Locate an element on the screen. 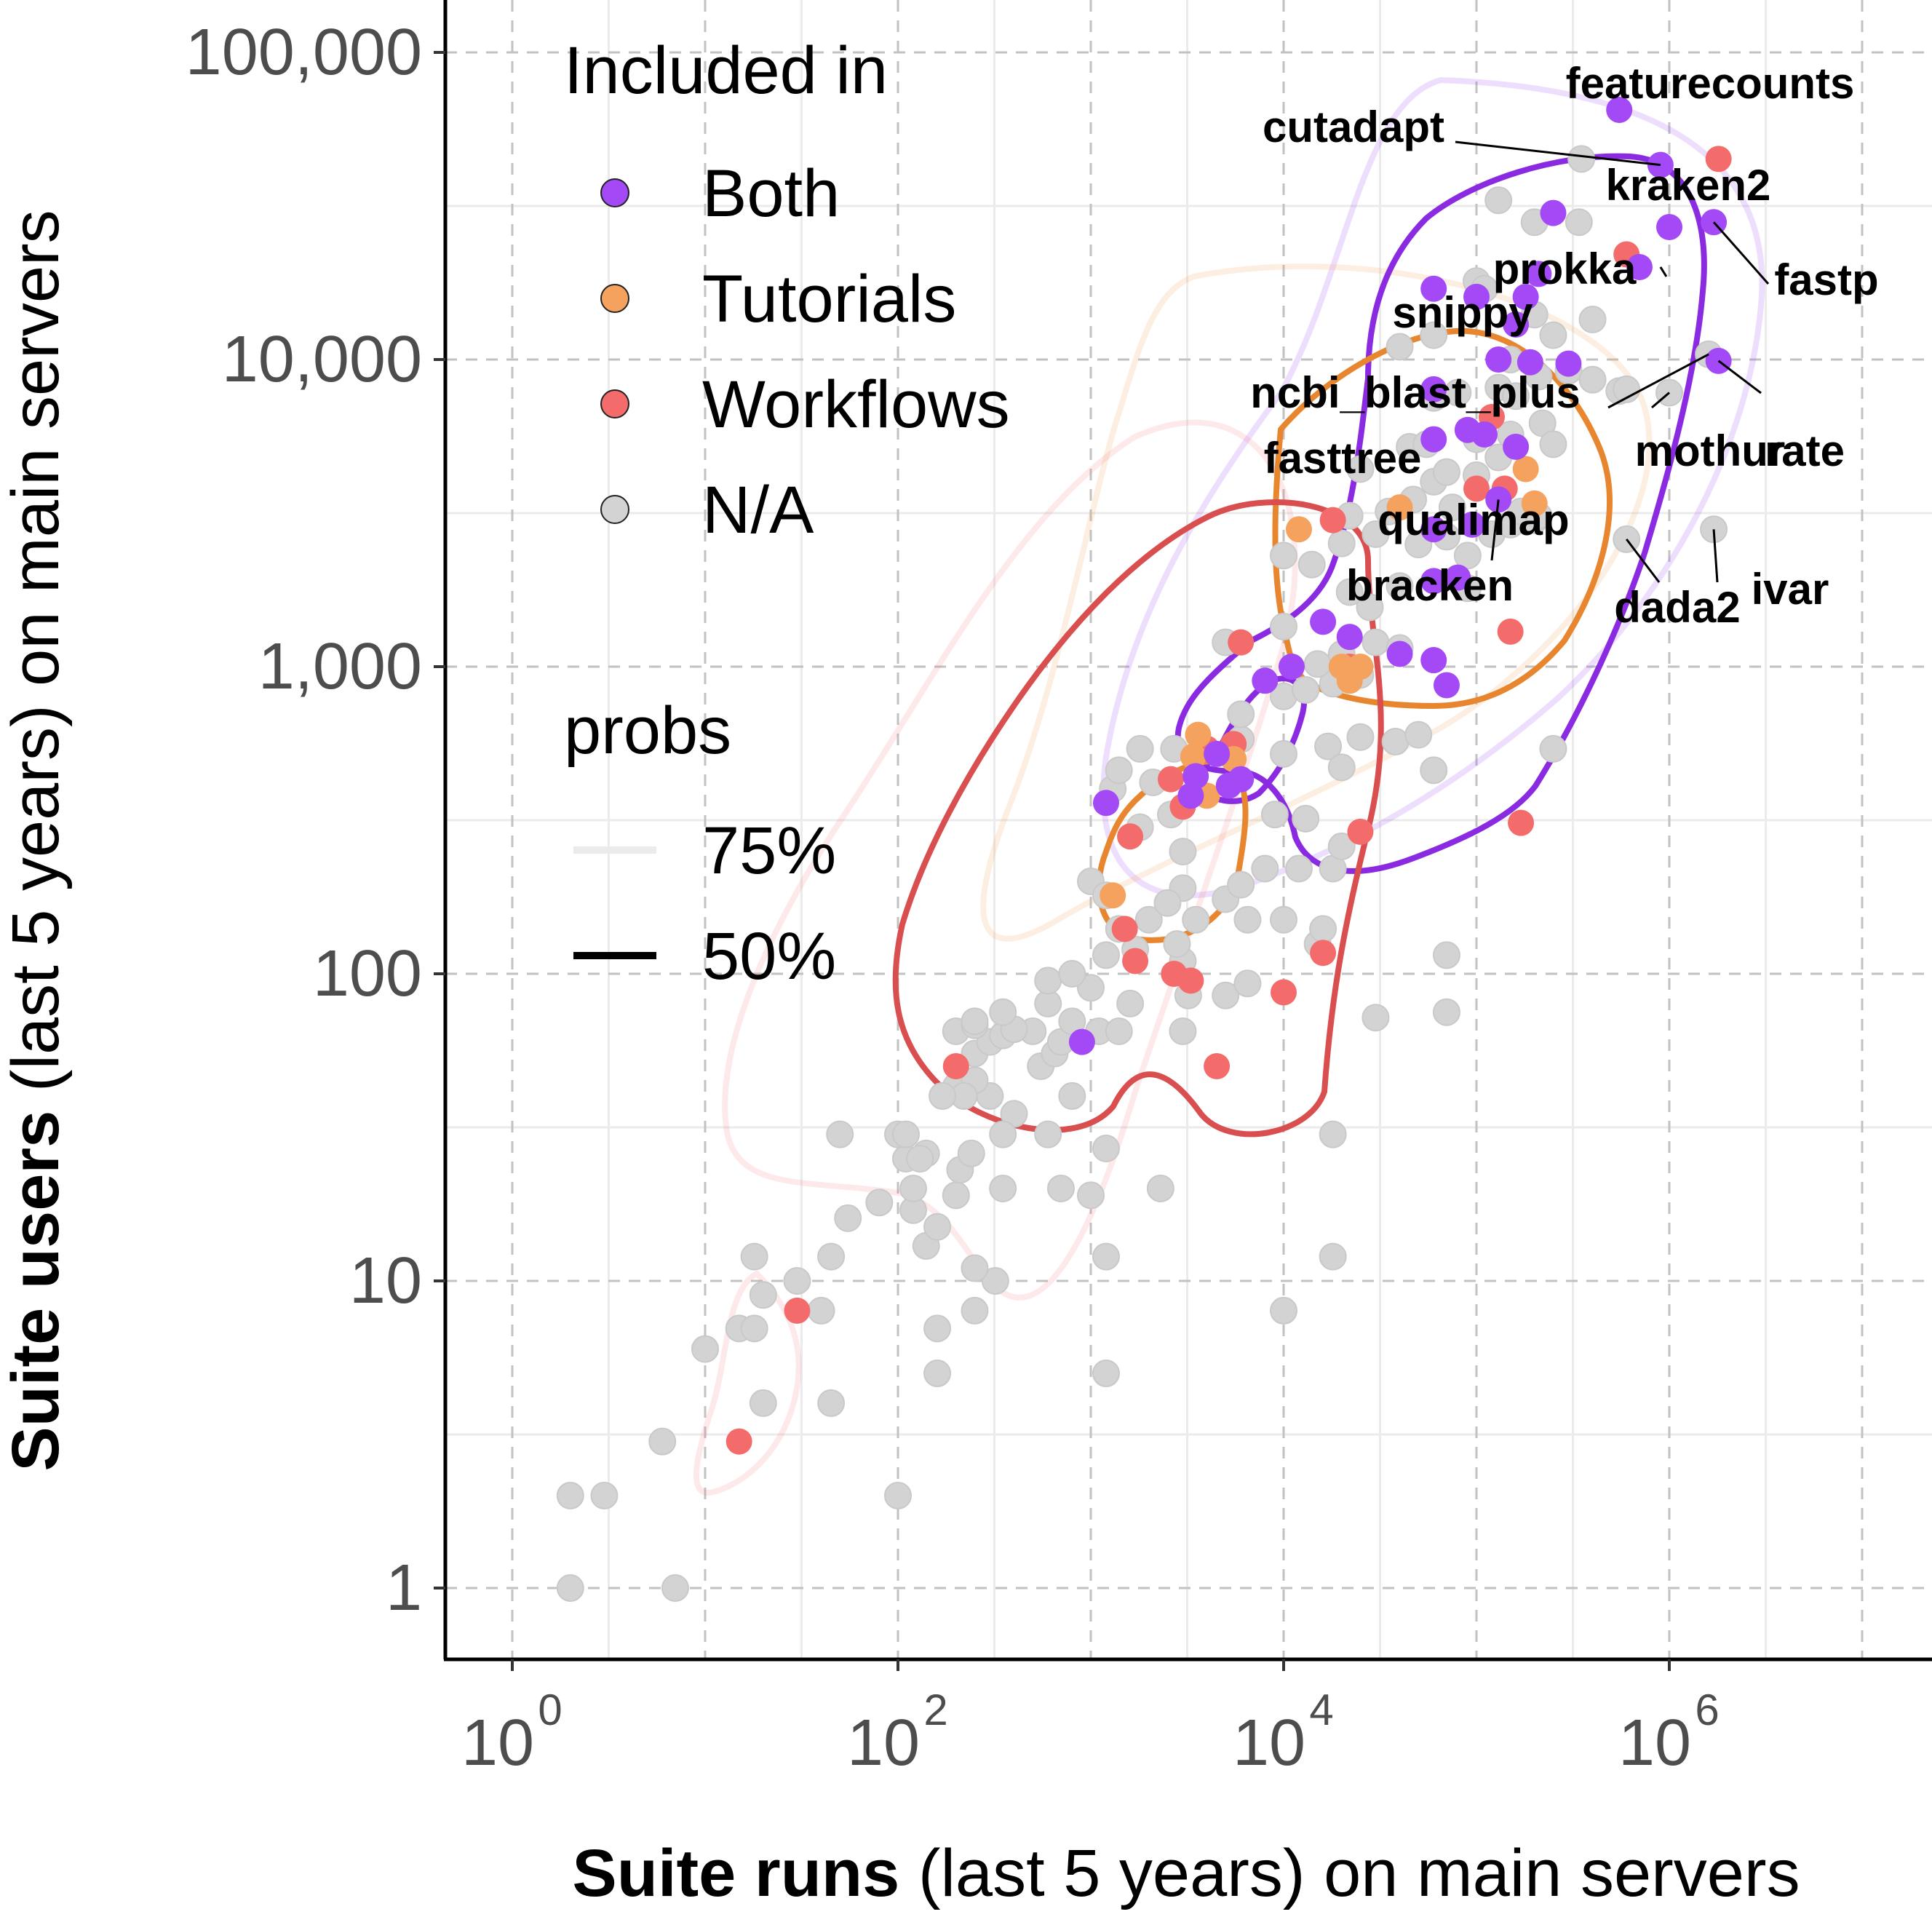 Image resolution: width=1932 pixels, height=1917 pixels. legend-label: N/A is located at coordinates (758, 510).